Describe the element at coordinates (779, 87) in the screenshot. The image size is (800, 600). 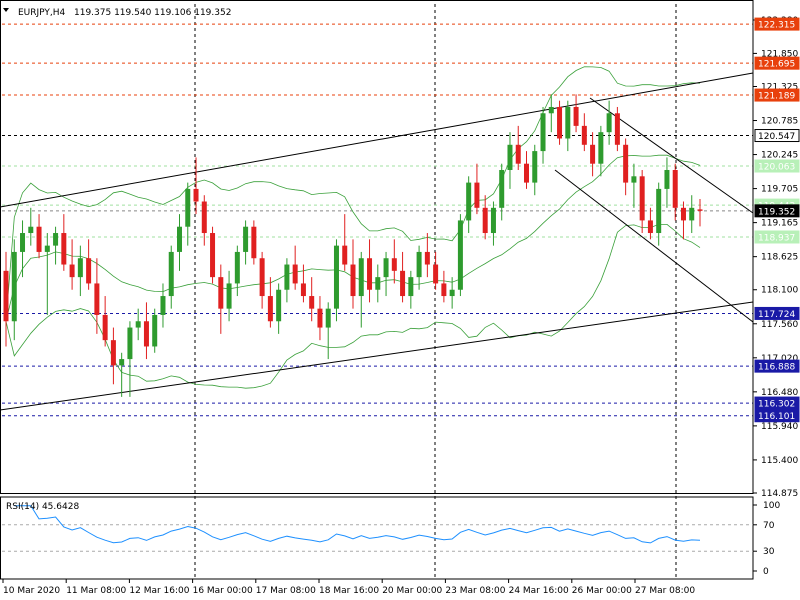
I see `price-tick-label: 121.325` at that location.